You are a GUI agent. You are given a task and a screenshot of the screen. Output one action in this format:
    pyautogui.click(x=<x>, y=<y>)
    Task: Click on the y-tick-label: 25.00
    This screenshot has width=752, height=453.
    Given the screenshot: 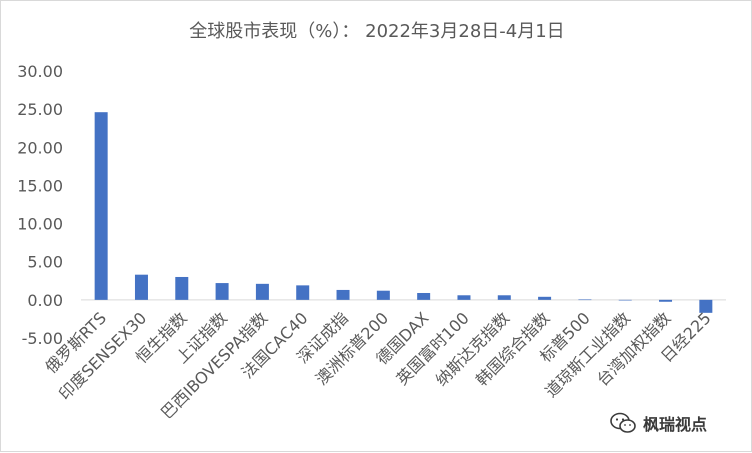 What is the action you would take?
    pyautogui.click(x=40, y=109)
    